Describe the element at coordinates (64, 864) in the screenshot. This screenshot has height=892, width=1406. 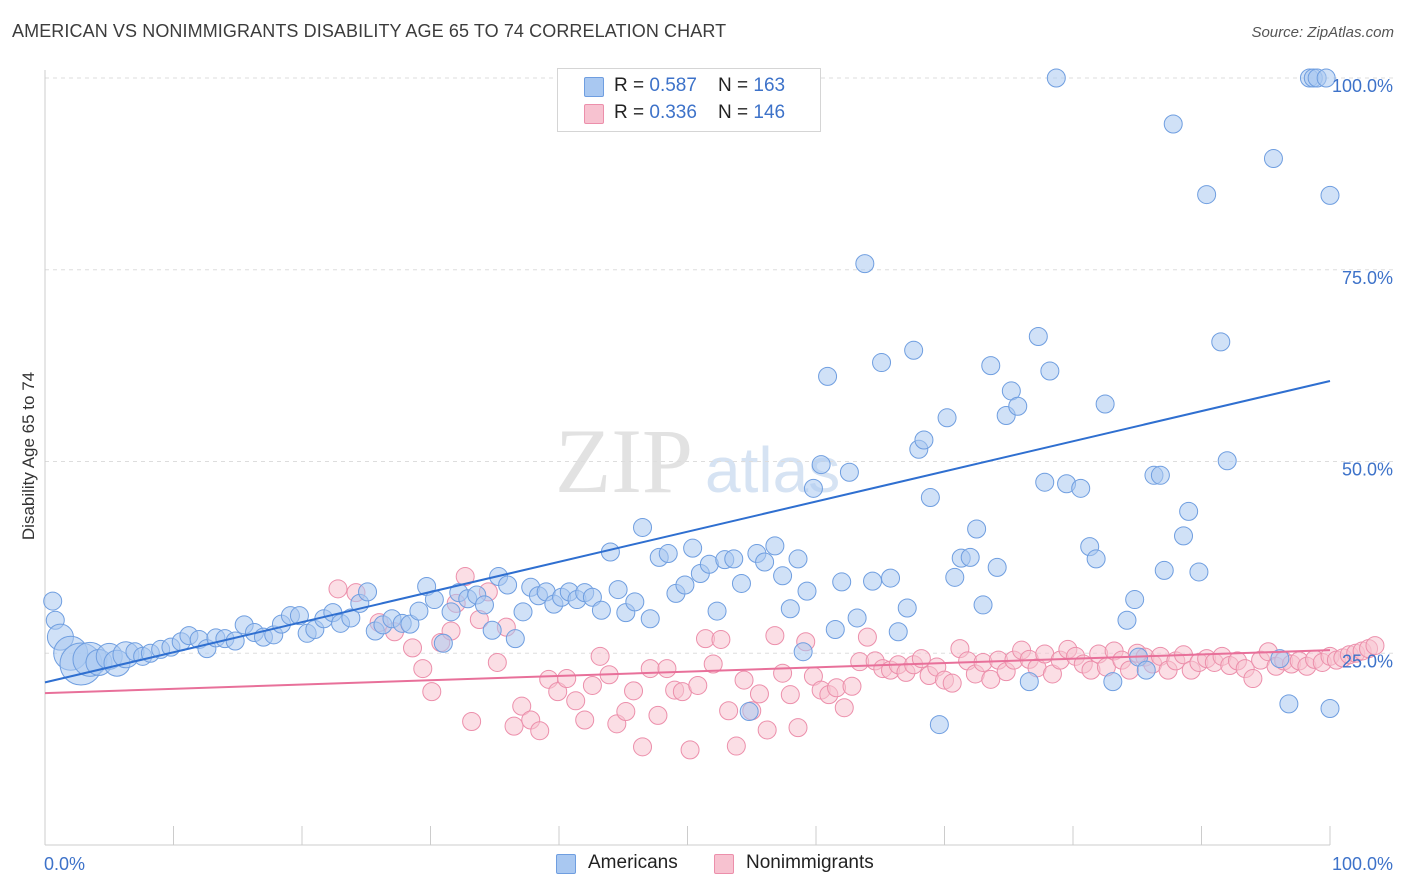
I see `x-tick-label: 0.0%` at that location.